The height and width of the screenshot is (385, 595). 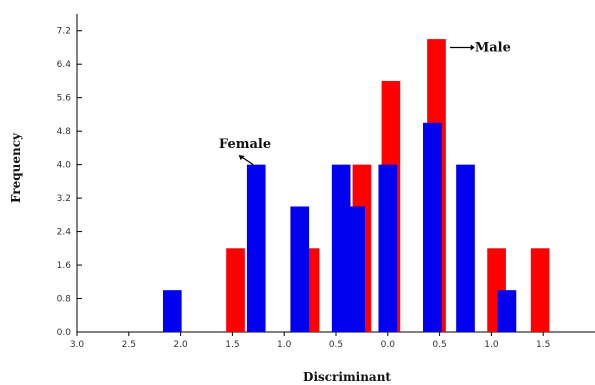 I want to click on y-tick-label: 4.0, so click(x=64, y=166).